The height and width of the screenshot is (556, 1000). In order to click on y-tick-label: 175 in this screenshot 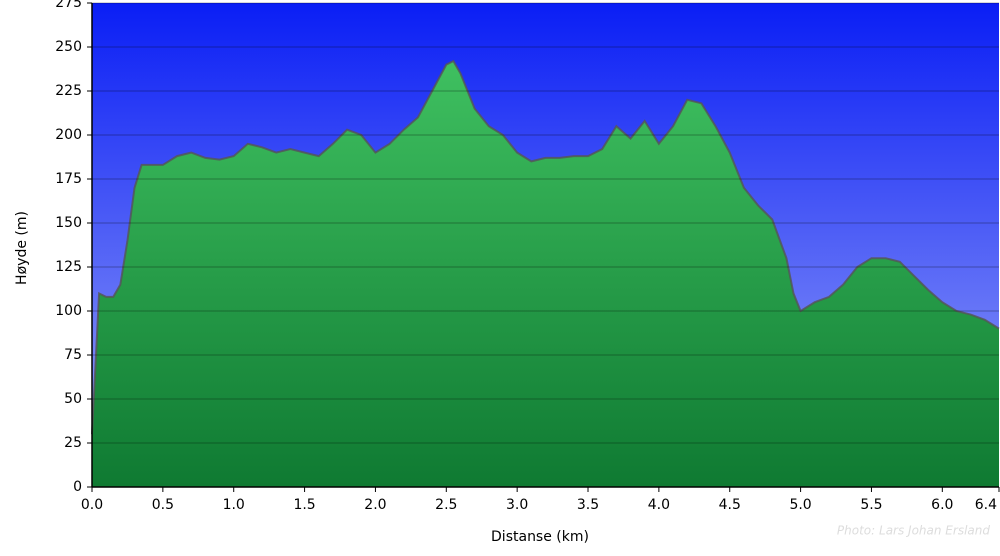, I will do `click(68, 179)`.